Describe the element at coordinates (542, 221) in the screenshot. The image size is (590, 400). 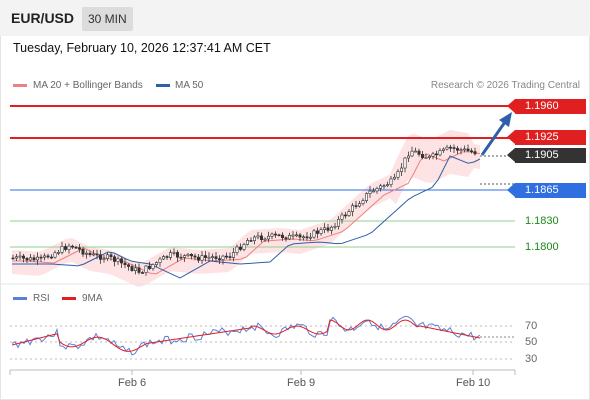
I see `support-1-label: 1.1830` at that location.